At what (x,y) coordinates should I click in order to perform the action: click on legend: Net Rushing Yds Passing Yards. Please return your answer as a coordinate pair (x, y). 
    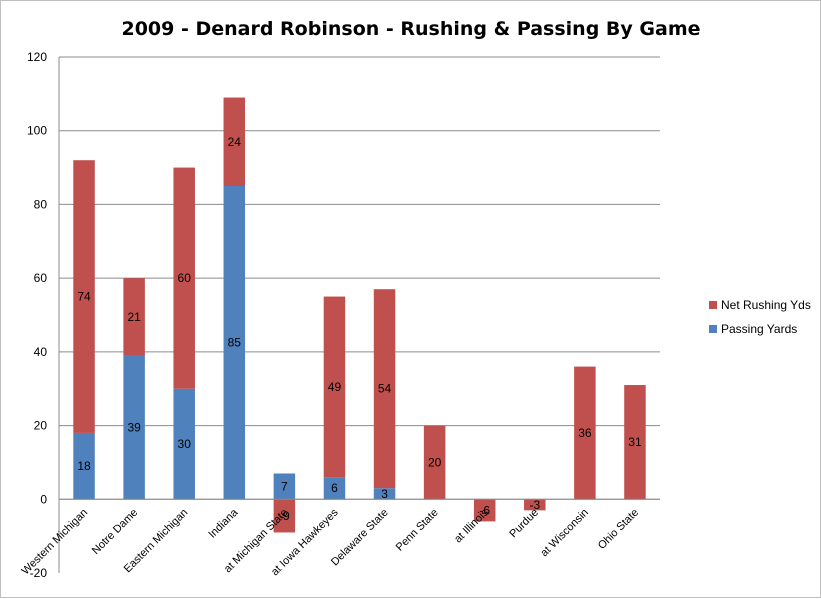
    Looking at the image, I should click on (760, 317).